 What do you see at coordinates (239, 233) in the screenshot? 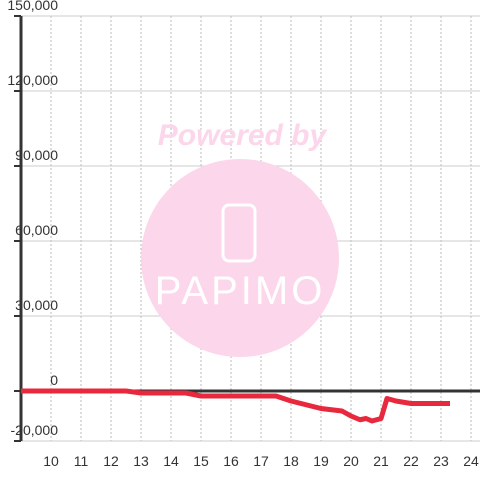
I see `watermark-icon` at bounding box center [239, 233].